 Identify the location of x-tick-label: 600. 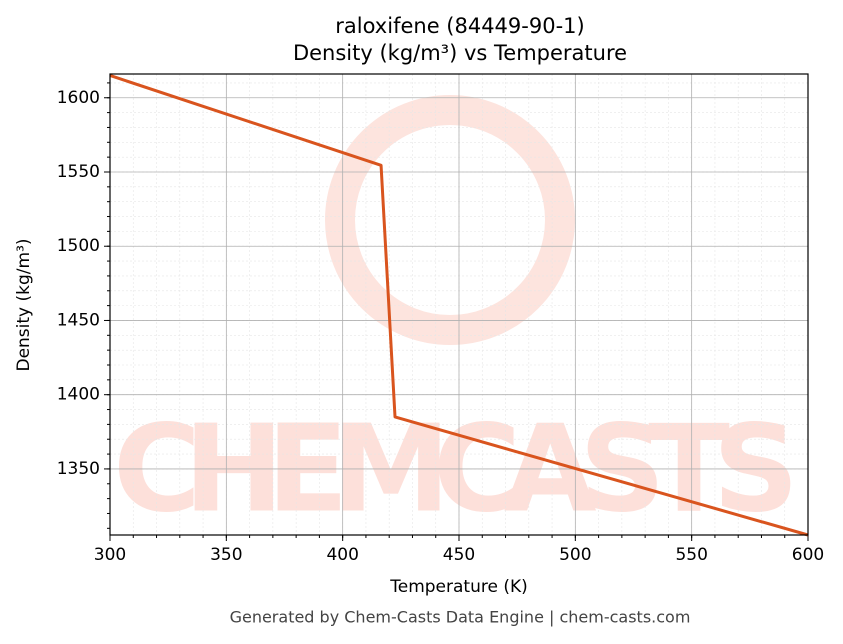
(808, 555).